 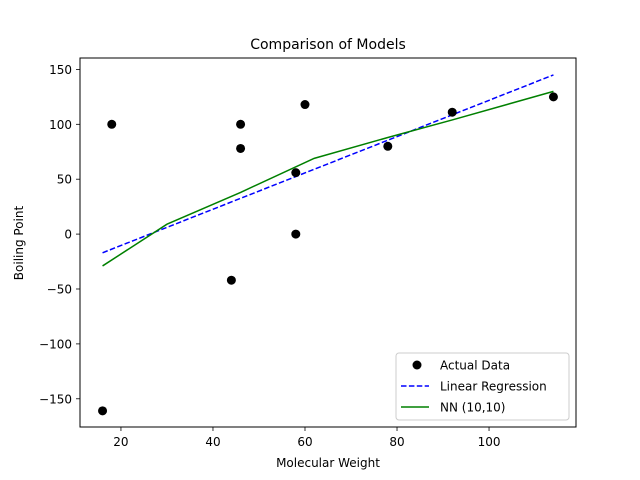 What do you see at coordinates (493, 387) in the screenshot?
I see `legend-label: Linear Regression` at bounding box center [493, 387].